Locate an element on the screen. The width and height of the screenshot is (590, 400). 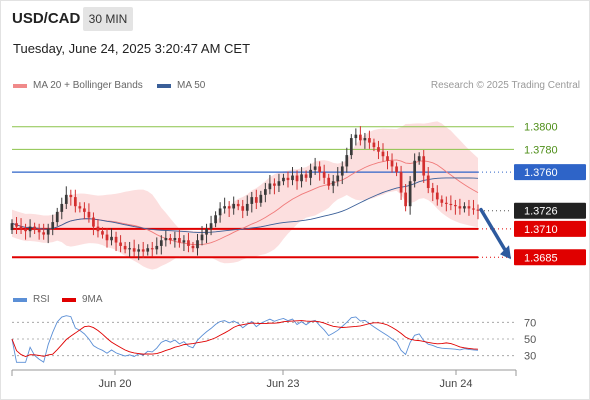
legend-ma50: MA 50 is located at coordinates (181, 85).